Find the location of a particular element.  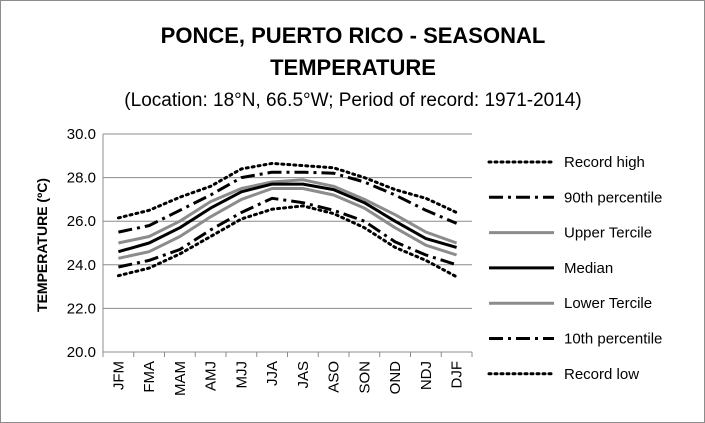

y-tick-label: 22.0 is located at coordinates (81, 308).